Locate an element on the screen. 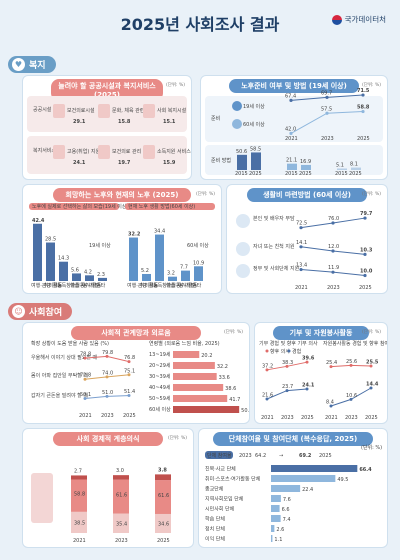  people-icon: ☺ is located at coordinates (18, 311).